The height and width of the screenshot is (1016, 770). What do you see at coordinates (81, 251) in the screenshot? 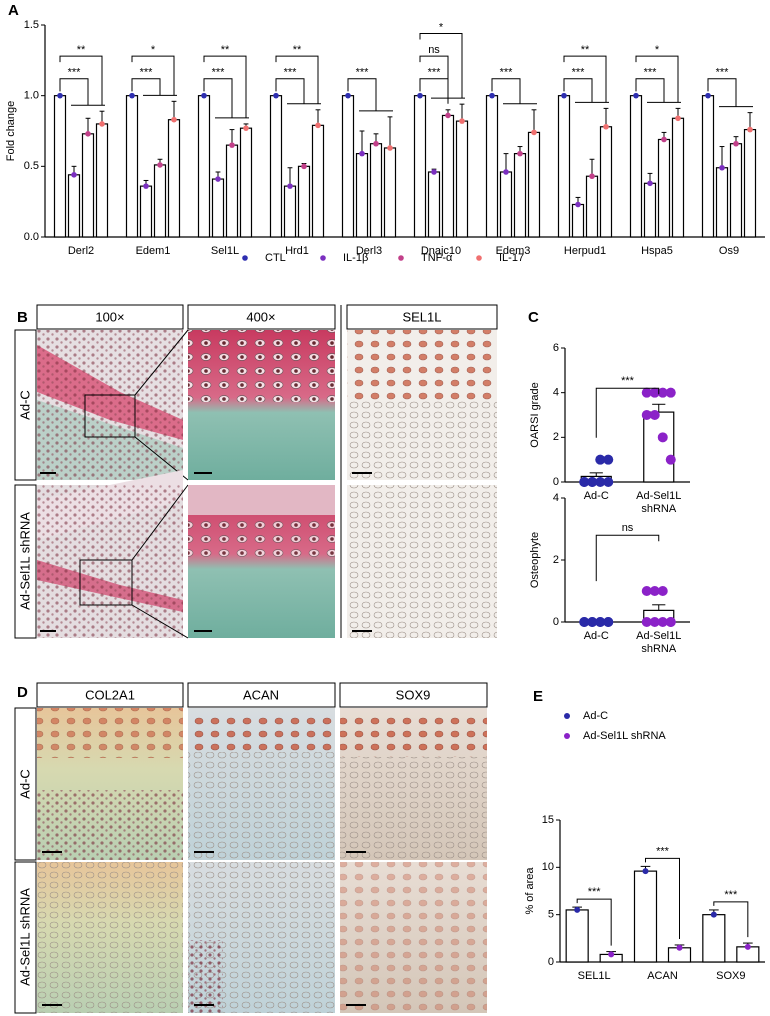
I see `x-tick-label: Derl2` at bounding box center [81, 251].